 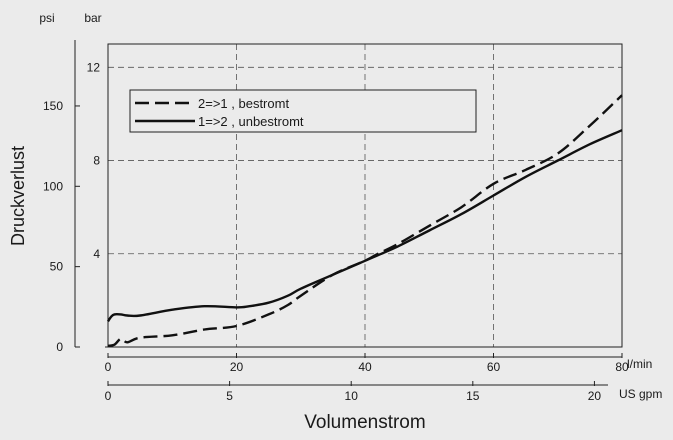 What do you see at coordinates (59, 347) in the screenshot?
I see `y-tick-label-psi: 0` at bounding box center [59, 347].